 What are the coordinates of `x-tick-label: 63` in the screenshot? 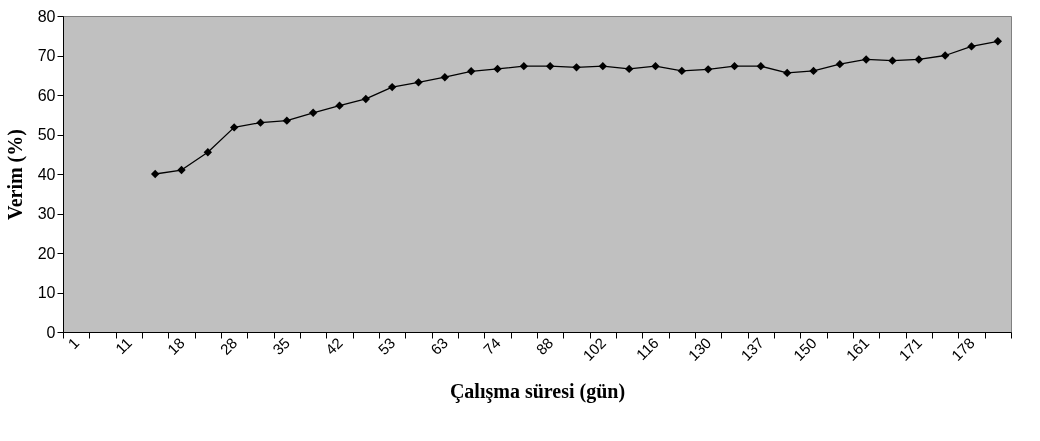 It's located at (439, 346).